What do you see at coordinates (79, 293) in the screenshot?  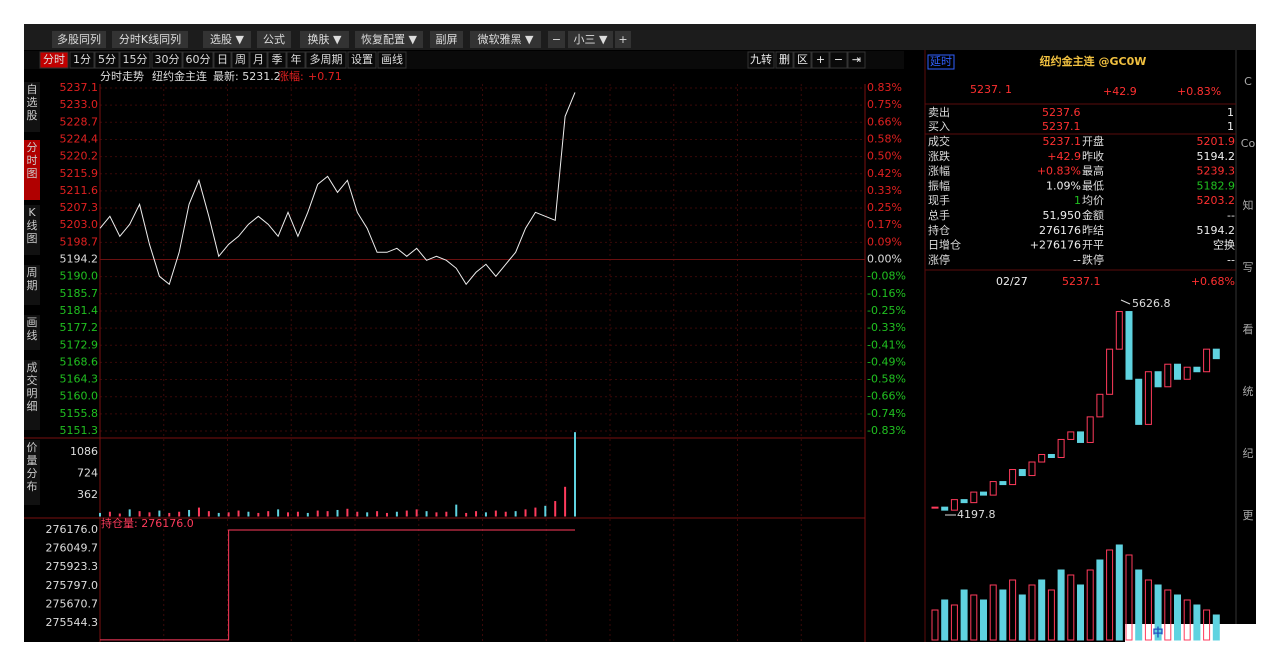 I see `price-axis-label: 5185.7` at bounding box center [79, 293].